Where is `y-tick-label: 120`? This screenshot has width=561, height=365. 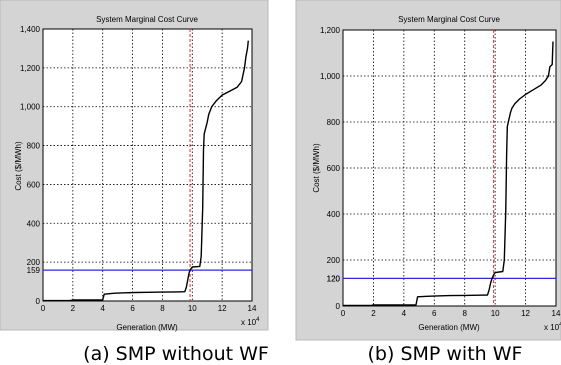 y-tick-label: 120 is located at coordinates (334, 278).